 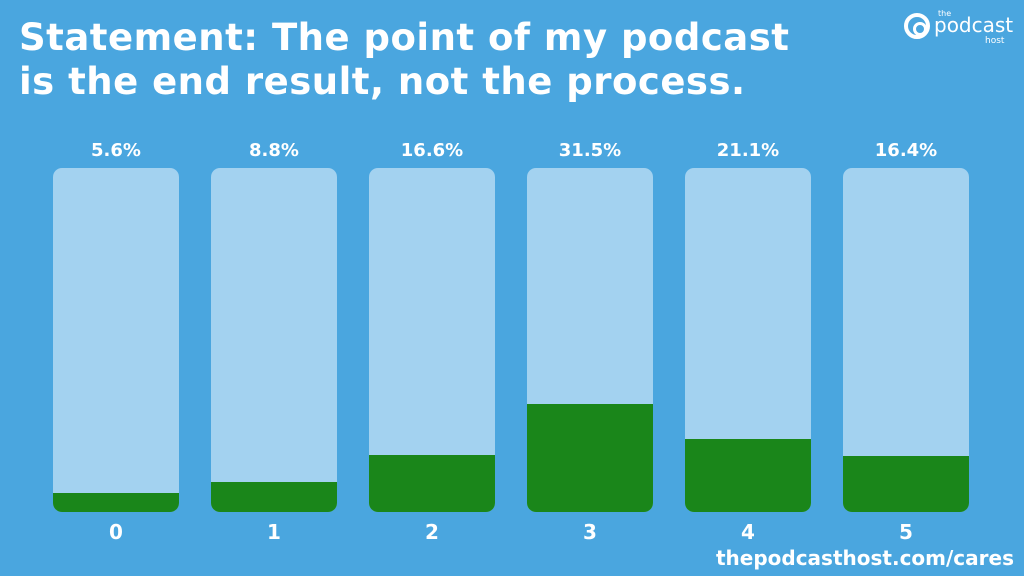 I want to click on category-label: 1, so click(x=274, y=532).